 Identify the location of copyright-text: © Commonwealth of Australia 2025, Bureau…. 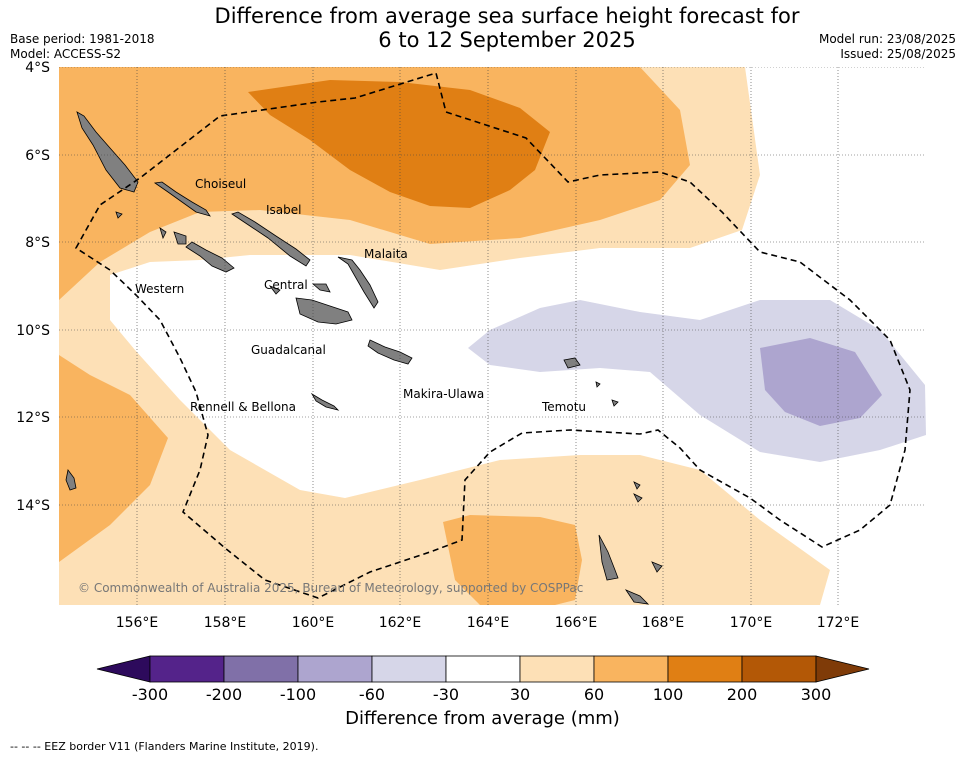
(330, 588).